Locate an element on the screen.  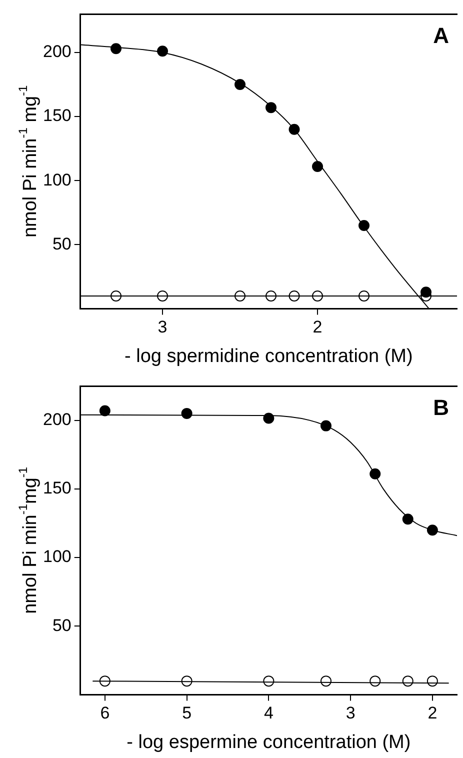
annotation: B is located at coordinates (441, 407).